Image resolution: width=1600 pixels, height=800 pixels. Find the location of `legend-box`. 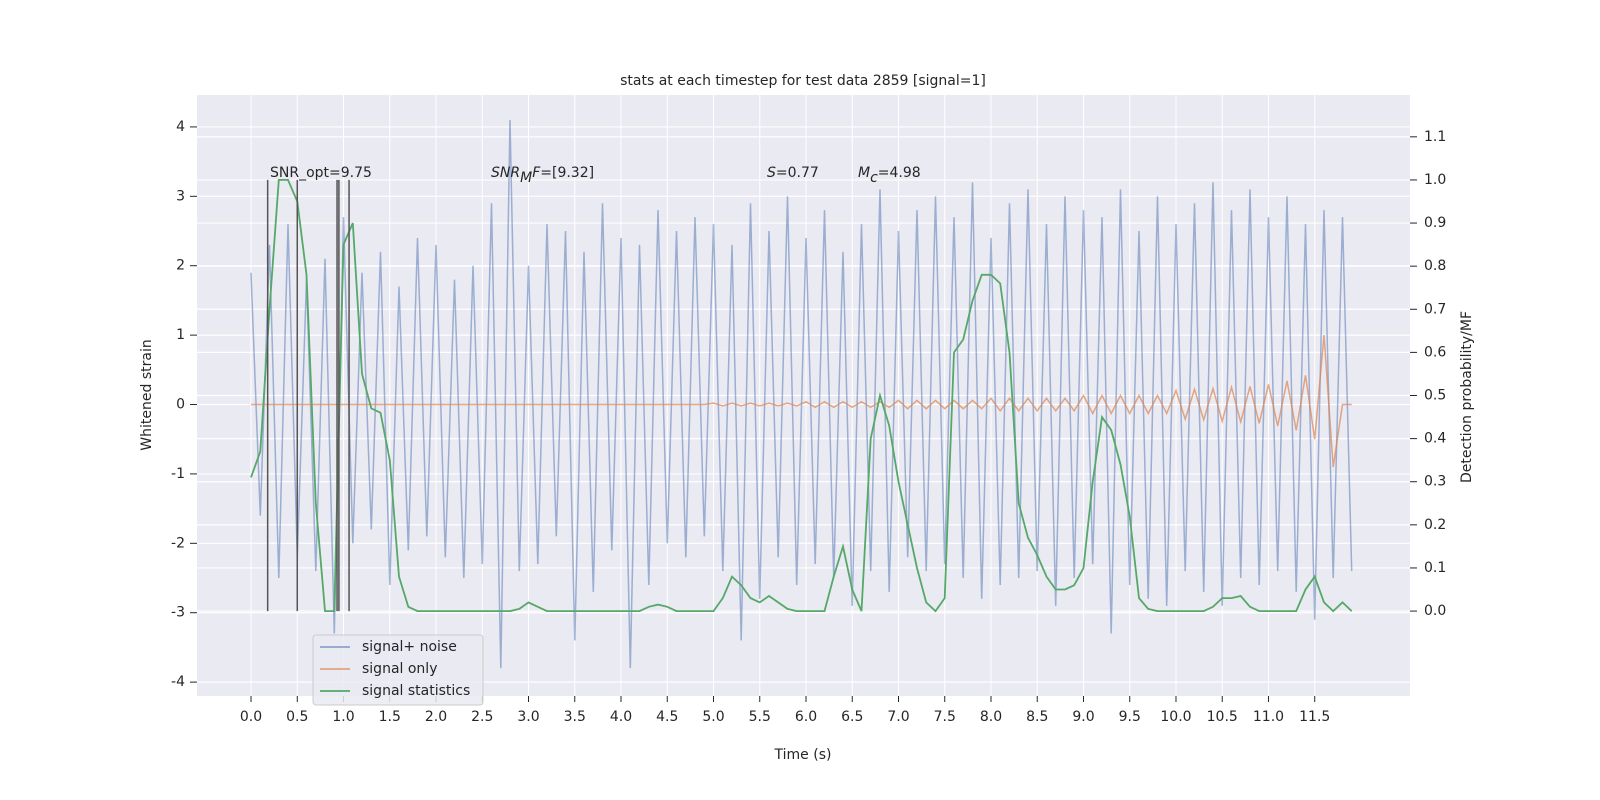

legend-box is located at coordinates (398, 670).